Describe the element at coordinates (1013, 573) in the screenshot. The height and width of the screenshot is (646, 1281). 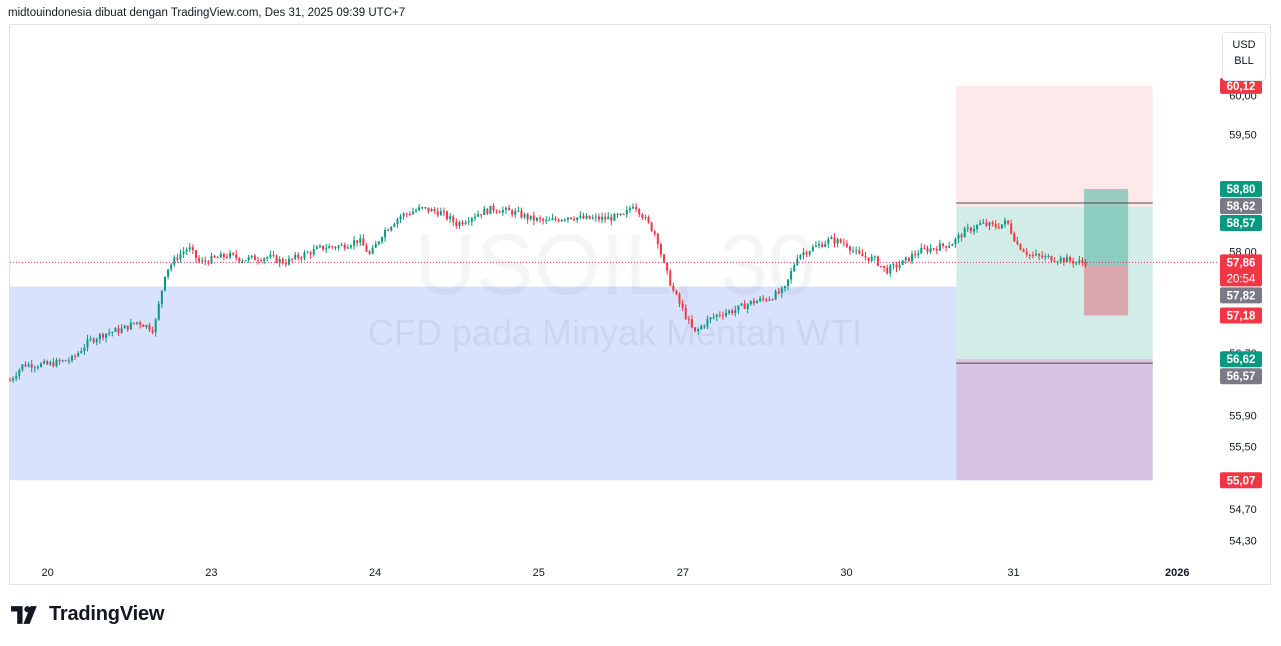
I see `x-tick-label: 31` at that location.